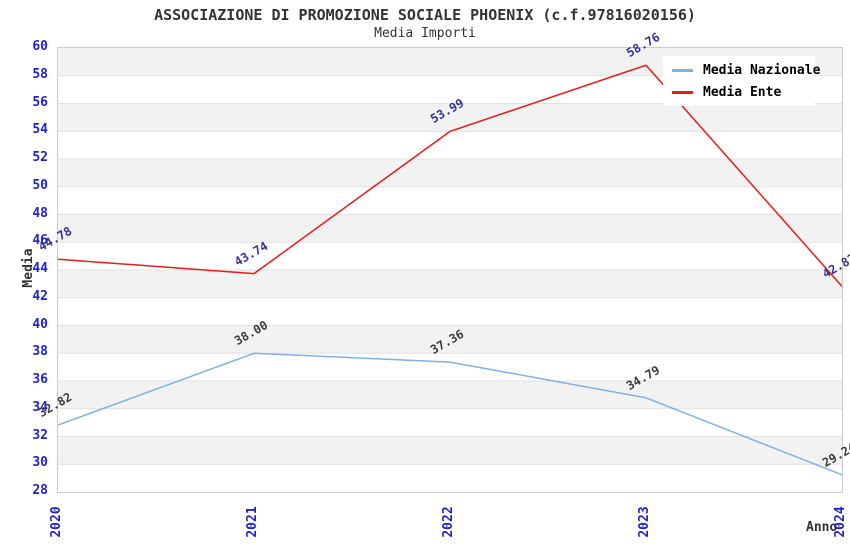 The height and width of the screenshot is (550, 850). What do you see at coordinates (644, 522) in the screenshot?
I see `x-tick-label: 2023` at bounding box center [644, 522].